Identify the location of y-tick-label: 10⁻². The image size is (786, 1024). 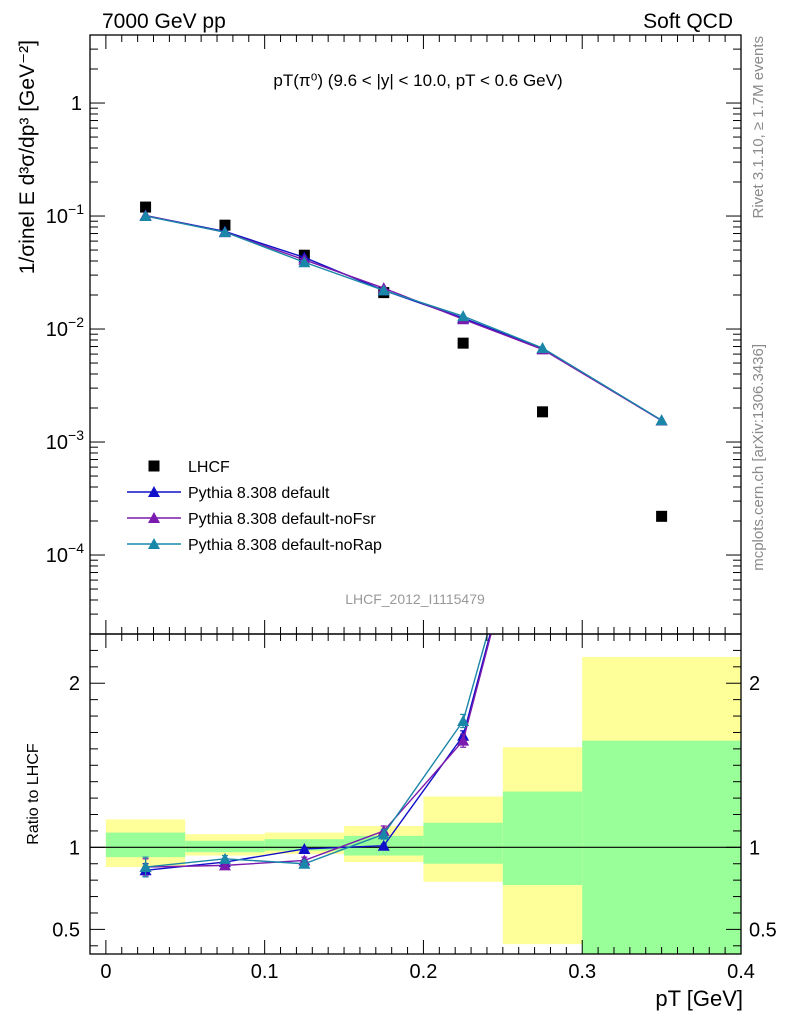
(65, 327).